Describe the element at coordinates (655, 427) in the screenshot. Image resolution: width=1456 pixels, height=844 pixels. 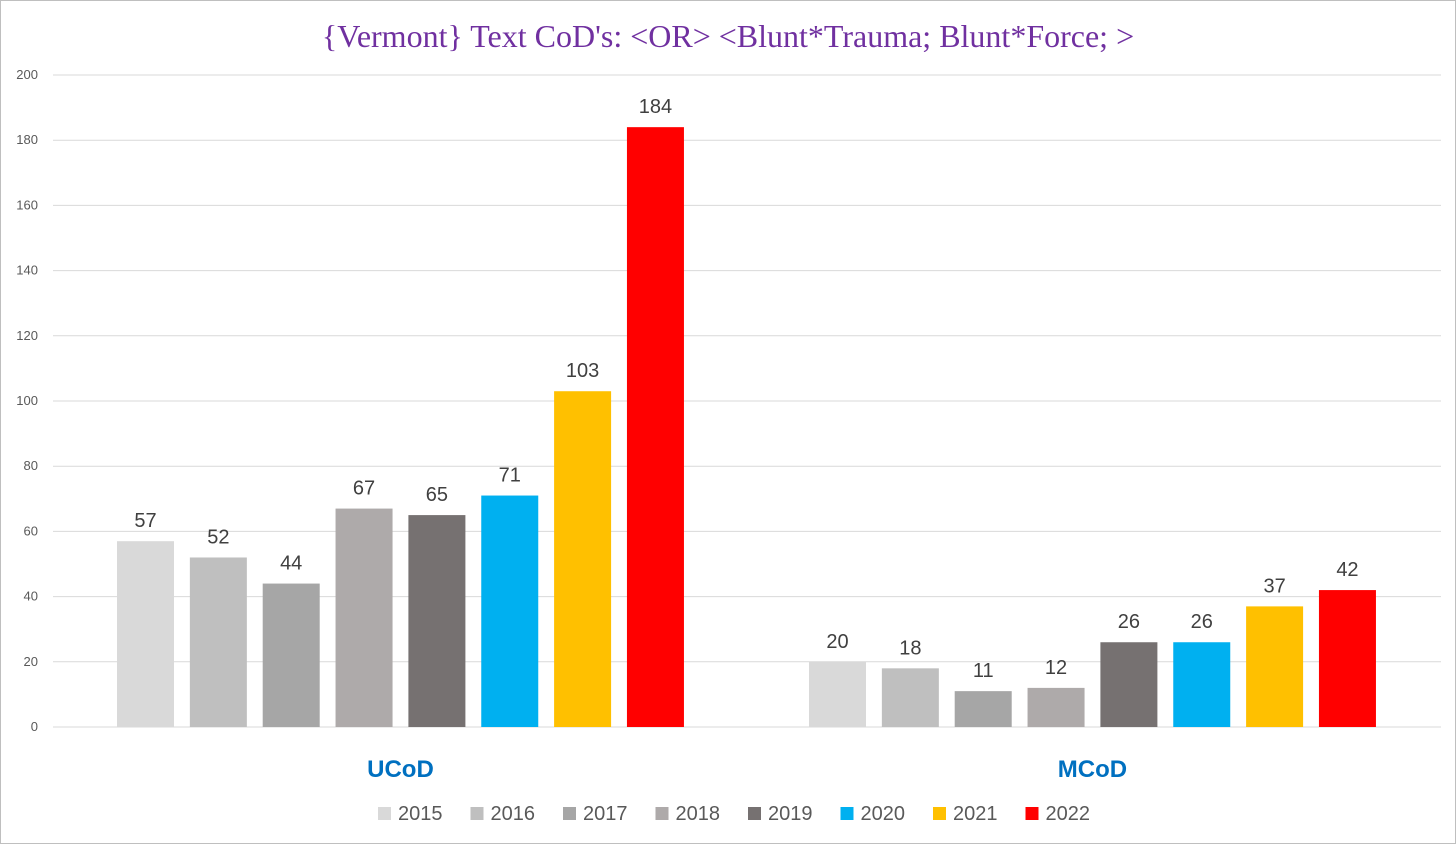
I see `bar-ucod-2022` at that location.